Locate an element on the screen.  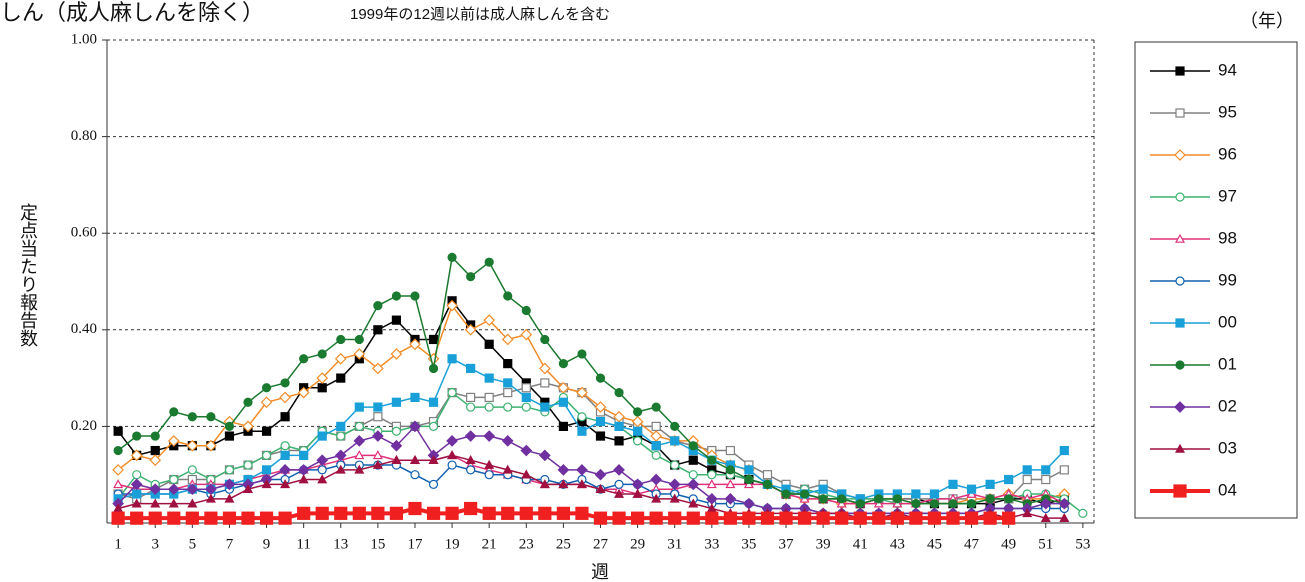
x-tick-label: 51 is located at coordinates (1045, 544).